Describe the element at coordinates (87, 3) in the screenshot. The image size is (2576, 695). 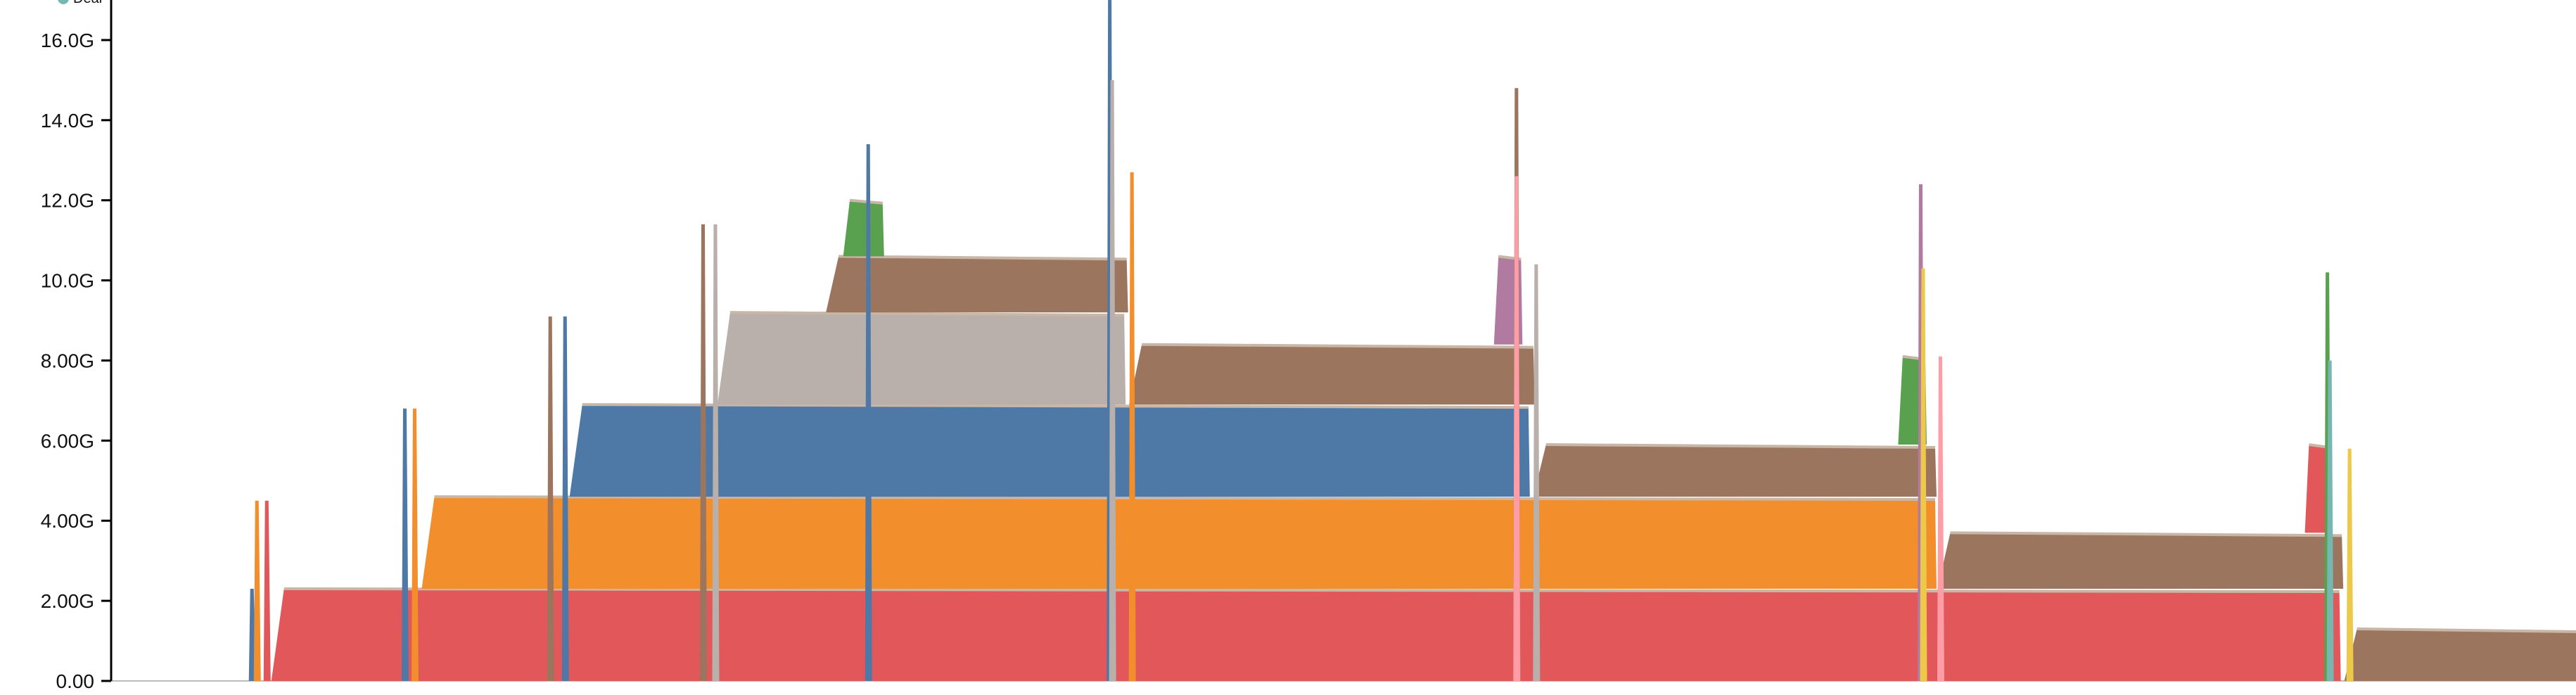
I see `legend-label: Deal` at that location.